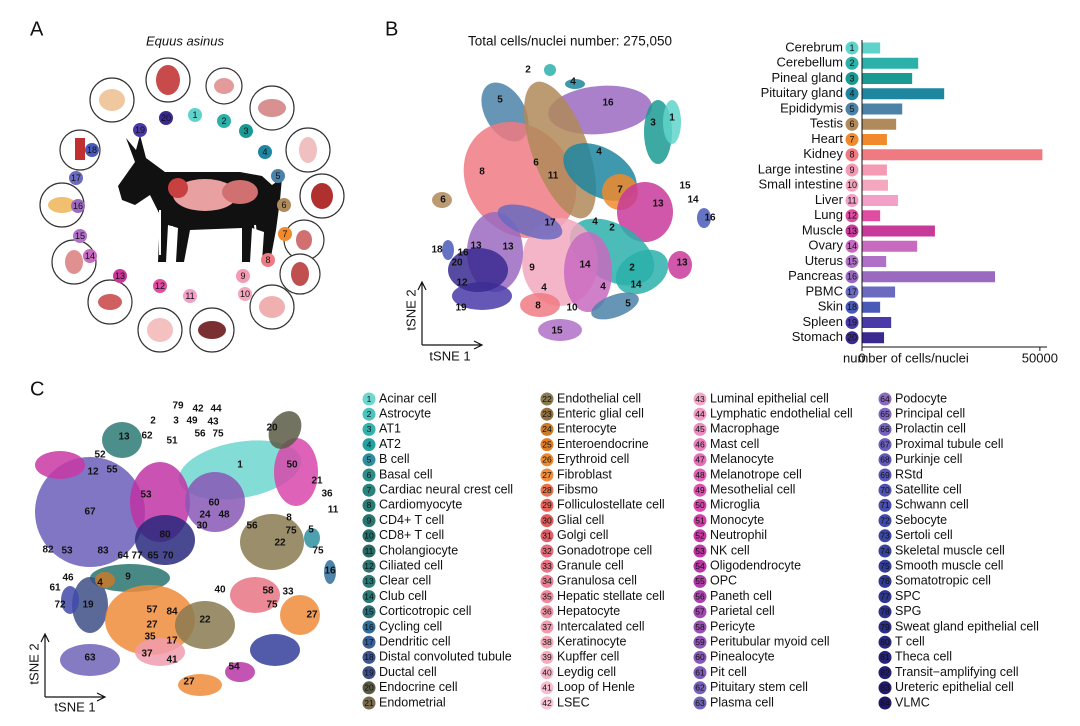 This screenshot has width=1080, height=726. I want to click on cluster-label: 80, so click(165, 535).